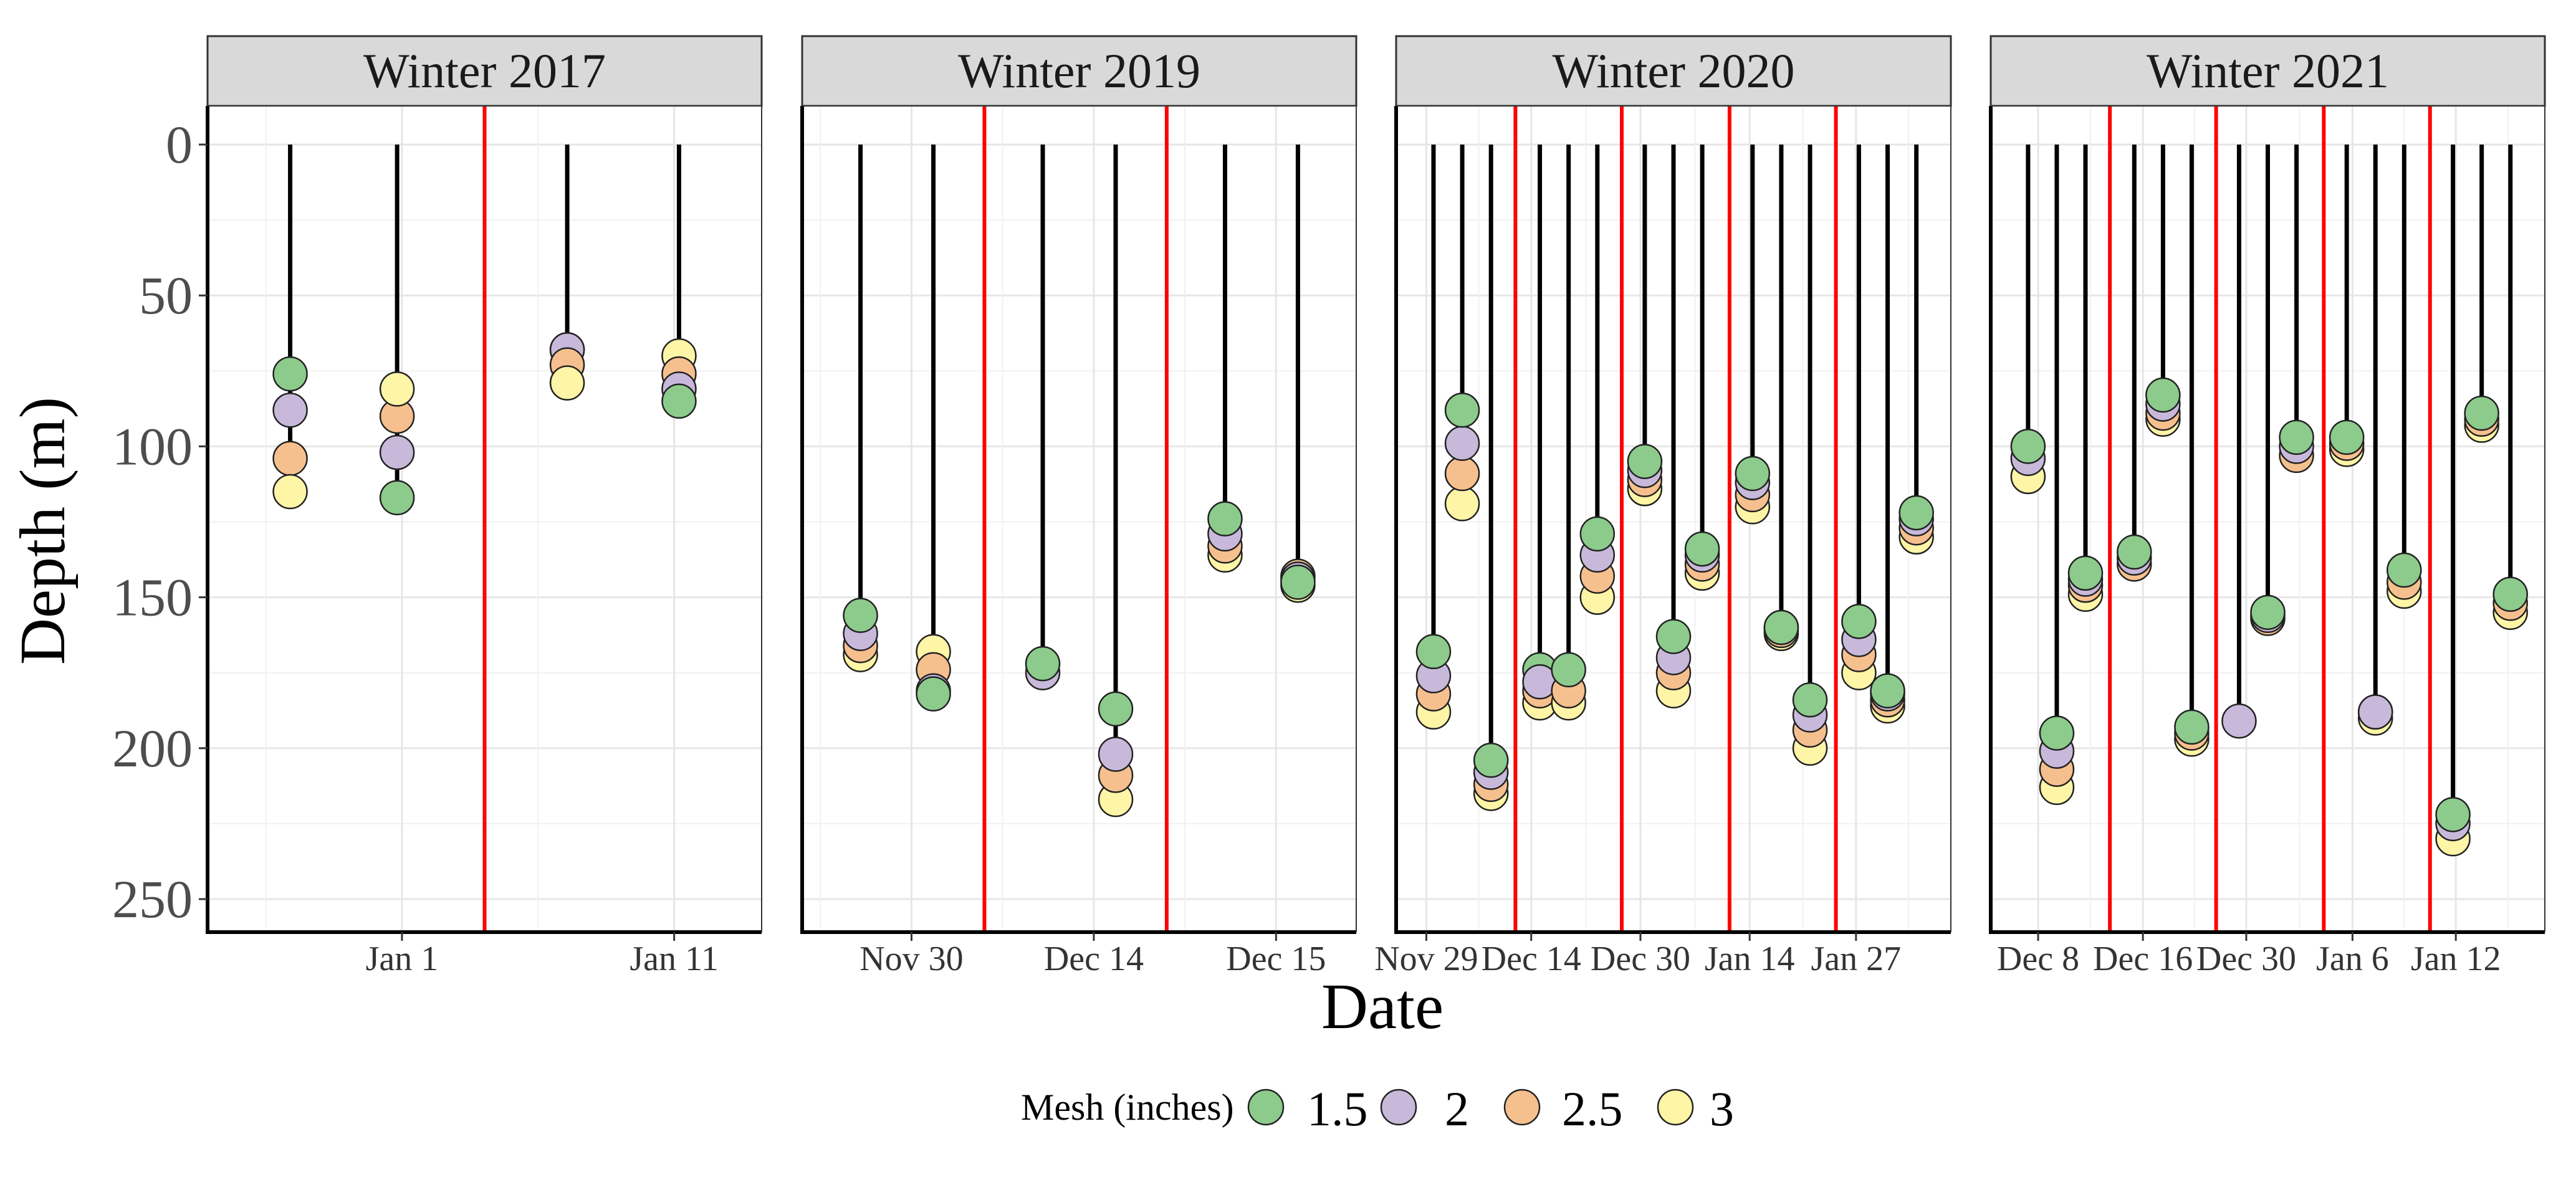 The width and height of the screenshot is (2576, 1177). Describe the element at coordinates (1722, 1109) in the screenshot. I see `legend-label: 3` at that location.